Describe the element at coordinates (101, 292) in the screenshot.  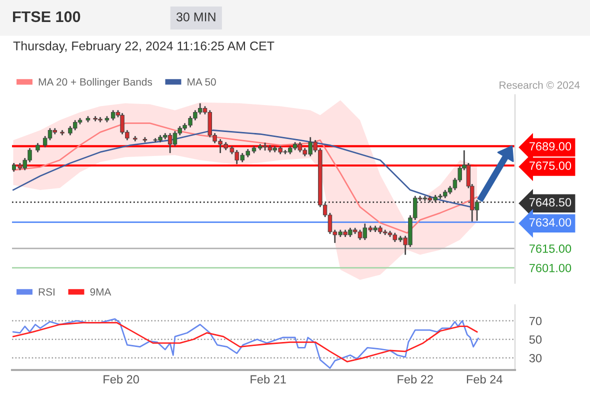
I see `legend-label: 9MA` at that location.